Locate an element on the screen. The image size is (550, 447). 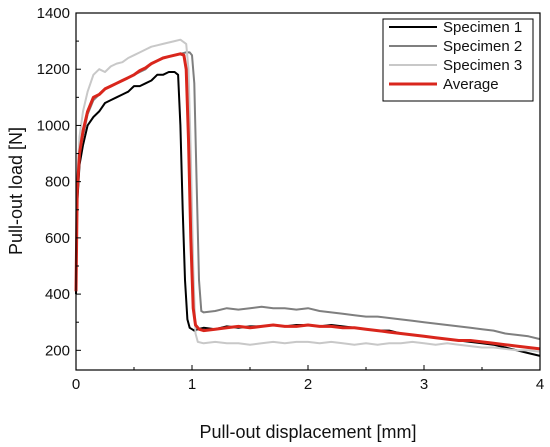
x-tick-label: 0 is located at coordinates (76, 384).